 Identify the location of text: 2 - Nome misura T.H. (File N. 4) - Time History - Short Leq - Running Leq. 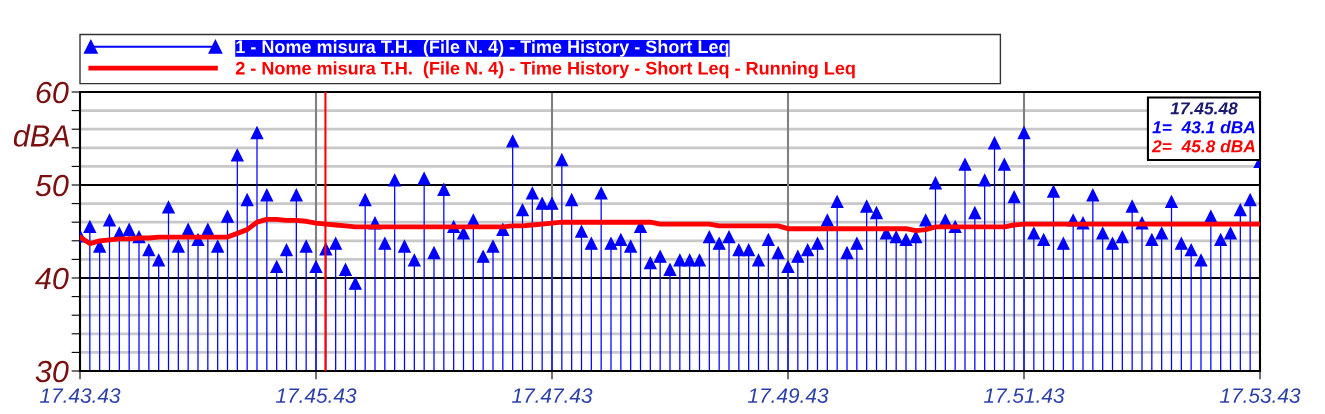
(545, 70).